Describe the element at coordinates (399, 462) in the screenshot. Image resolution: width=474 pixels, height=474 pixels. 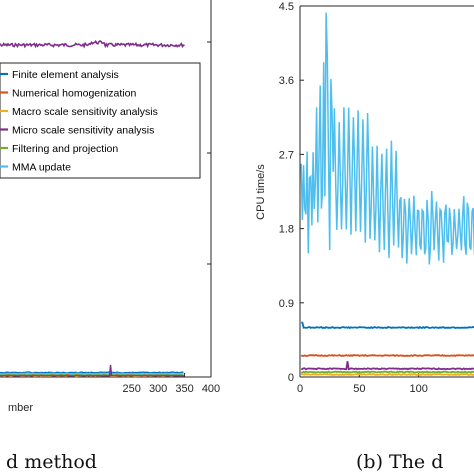
I see `right-caption: (b) The d` at that location.